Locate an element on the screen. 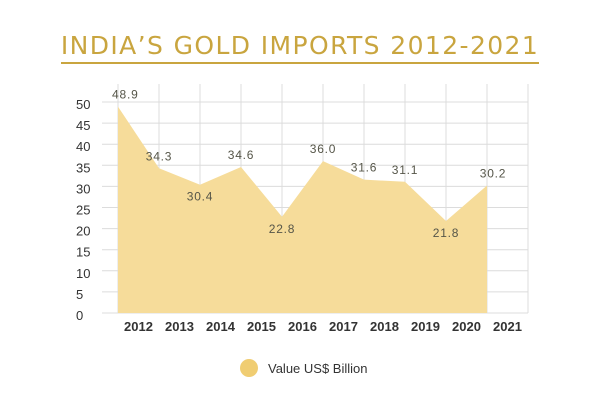  x-tick-label: 2015 is located at coordinates (261, 326).